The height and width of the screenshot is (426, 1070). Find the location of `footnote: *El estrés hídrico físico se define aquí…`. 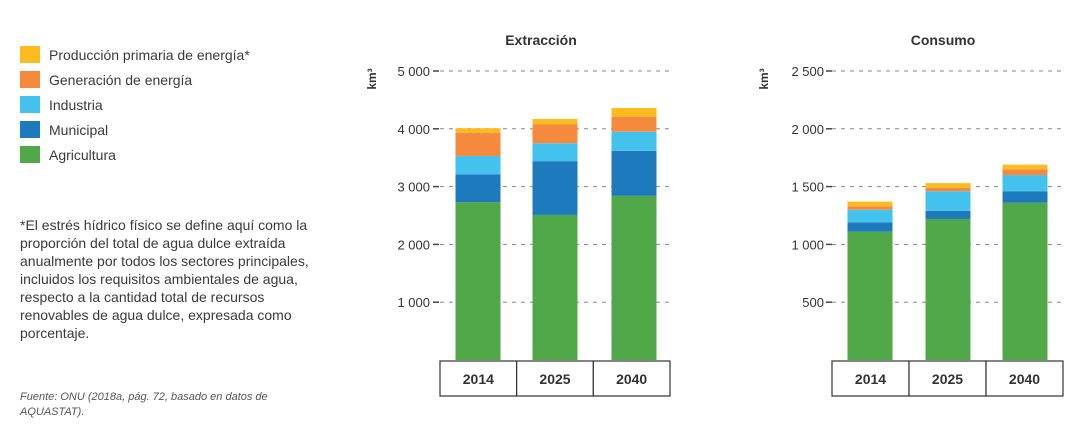

footnote: *El estrés hídrico físico se define aquí… is located at coordinates (164, 279).